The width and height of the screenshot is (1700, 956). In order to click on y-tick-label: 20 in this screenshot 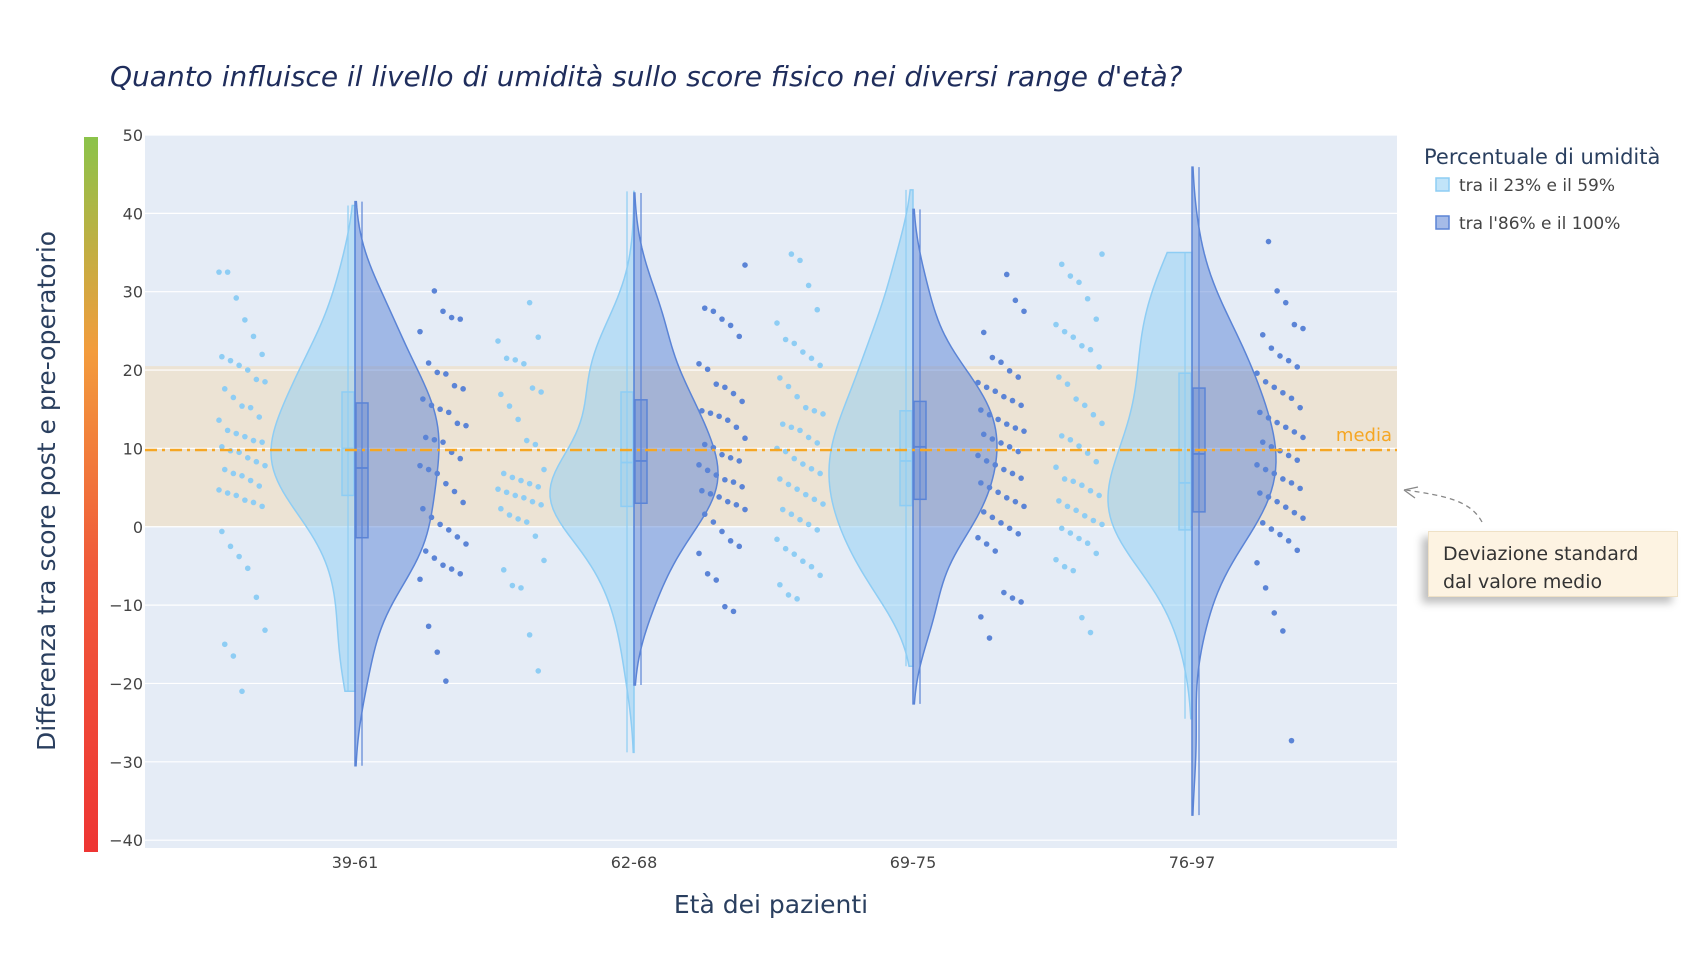, I will do `click(133, 370)`.